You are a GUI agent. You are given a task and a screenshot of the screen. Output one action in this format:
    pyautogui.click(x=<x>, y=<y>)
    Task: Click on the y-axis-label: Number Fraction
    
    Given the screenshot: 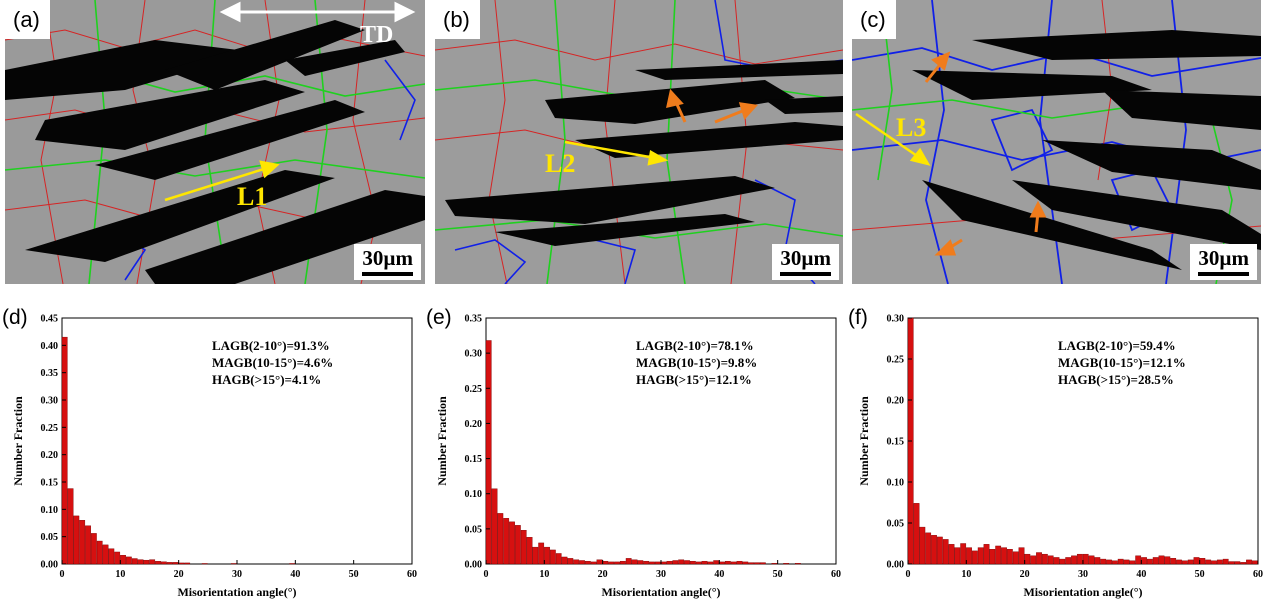 What is the action you would take?
    pyautogui.click(x=18, y=441)
    